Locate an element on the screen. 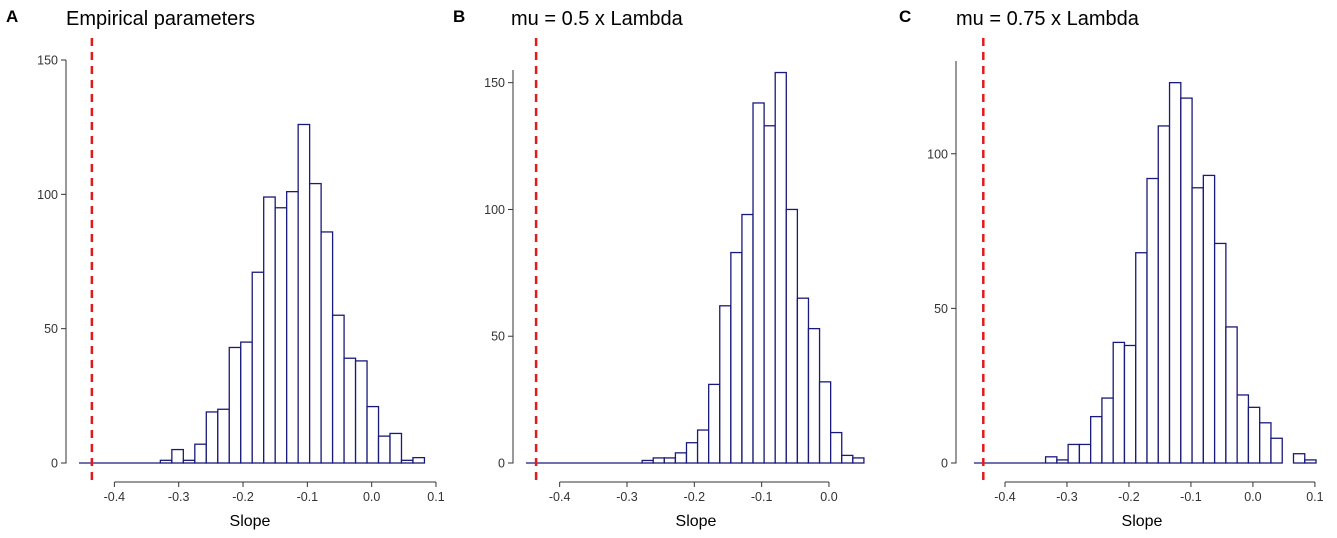 The width and height of the screenshot is (1337, 538). panel-a-x-tick-label: -0.1 is located at coordinates (308, 497).